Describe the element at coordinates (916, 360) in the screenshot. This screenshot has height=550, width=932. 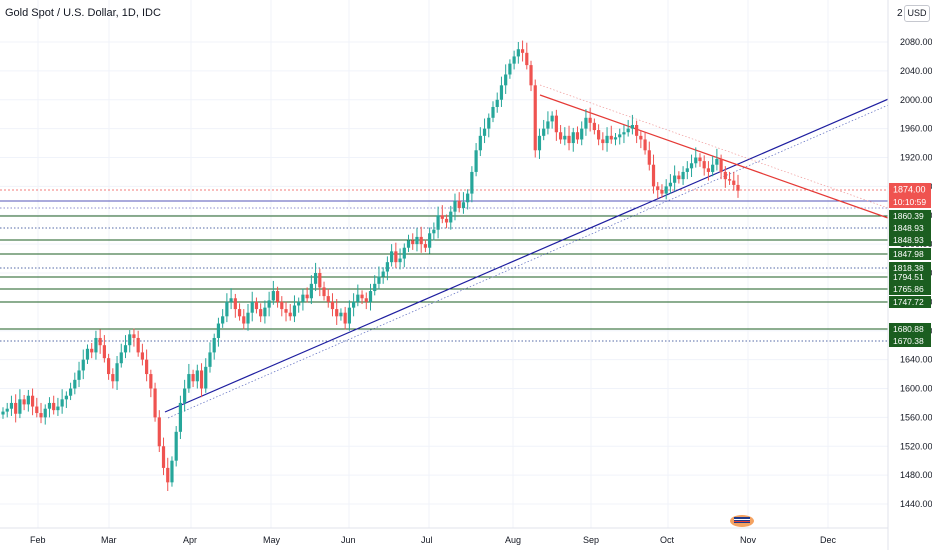
I see `y-tick-label: 1640.00` at that location.